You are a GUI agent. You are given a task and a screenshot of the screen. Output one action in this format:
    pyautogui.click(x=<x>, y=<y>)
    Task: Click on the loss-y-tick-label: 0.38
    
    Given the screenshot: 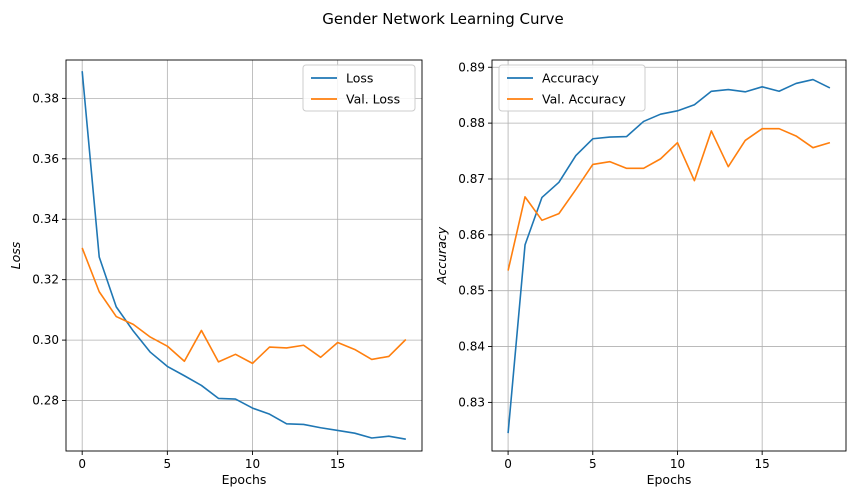 What is the action you would take?
    pyautogui.click(x=45, y=98)
    